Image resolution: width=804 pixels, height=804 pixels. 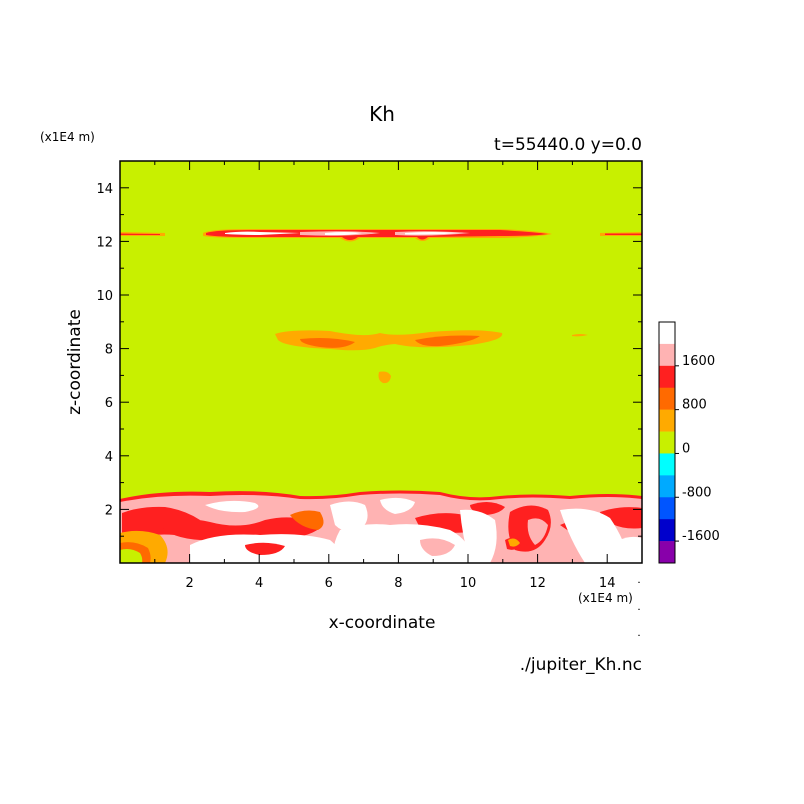 I want to click on x-tick-label: 10, so click(x=468, y=583).